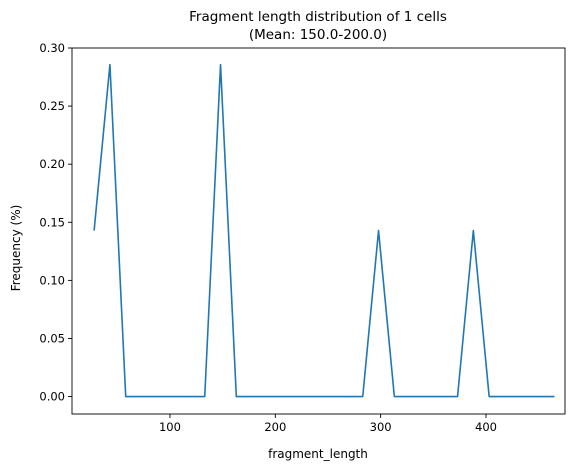 Image resolution: width=576 pixels, height=470 pixels. Describe the element at coordinates (381, 427) in the screenshot. I see `x-tick-label: 300` at that location.